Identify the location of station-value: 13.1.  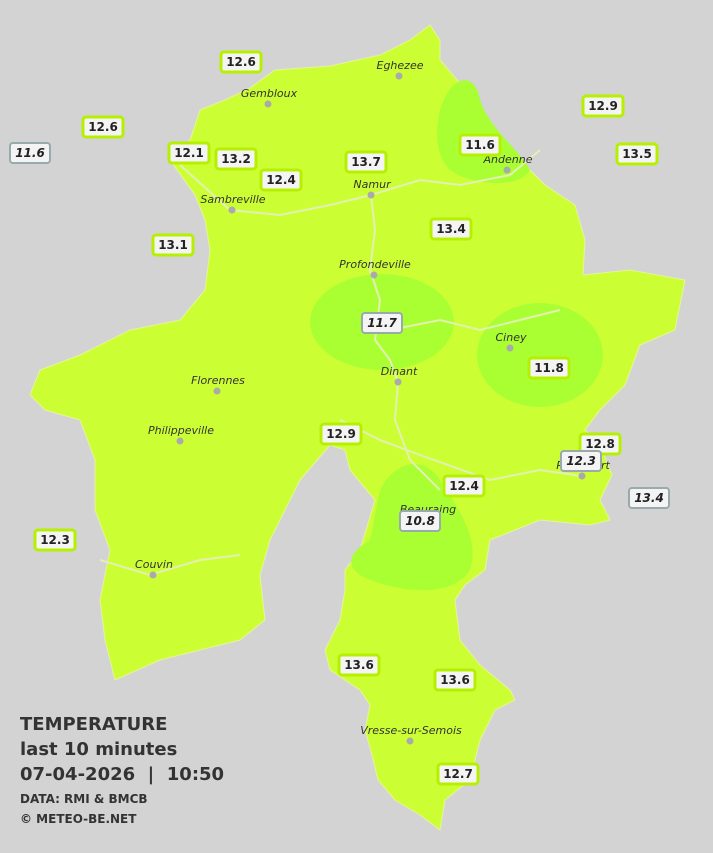
(173, 245).